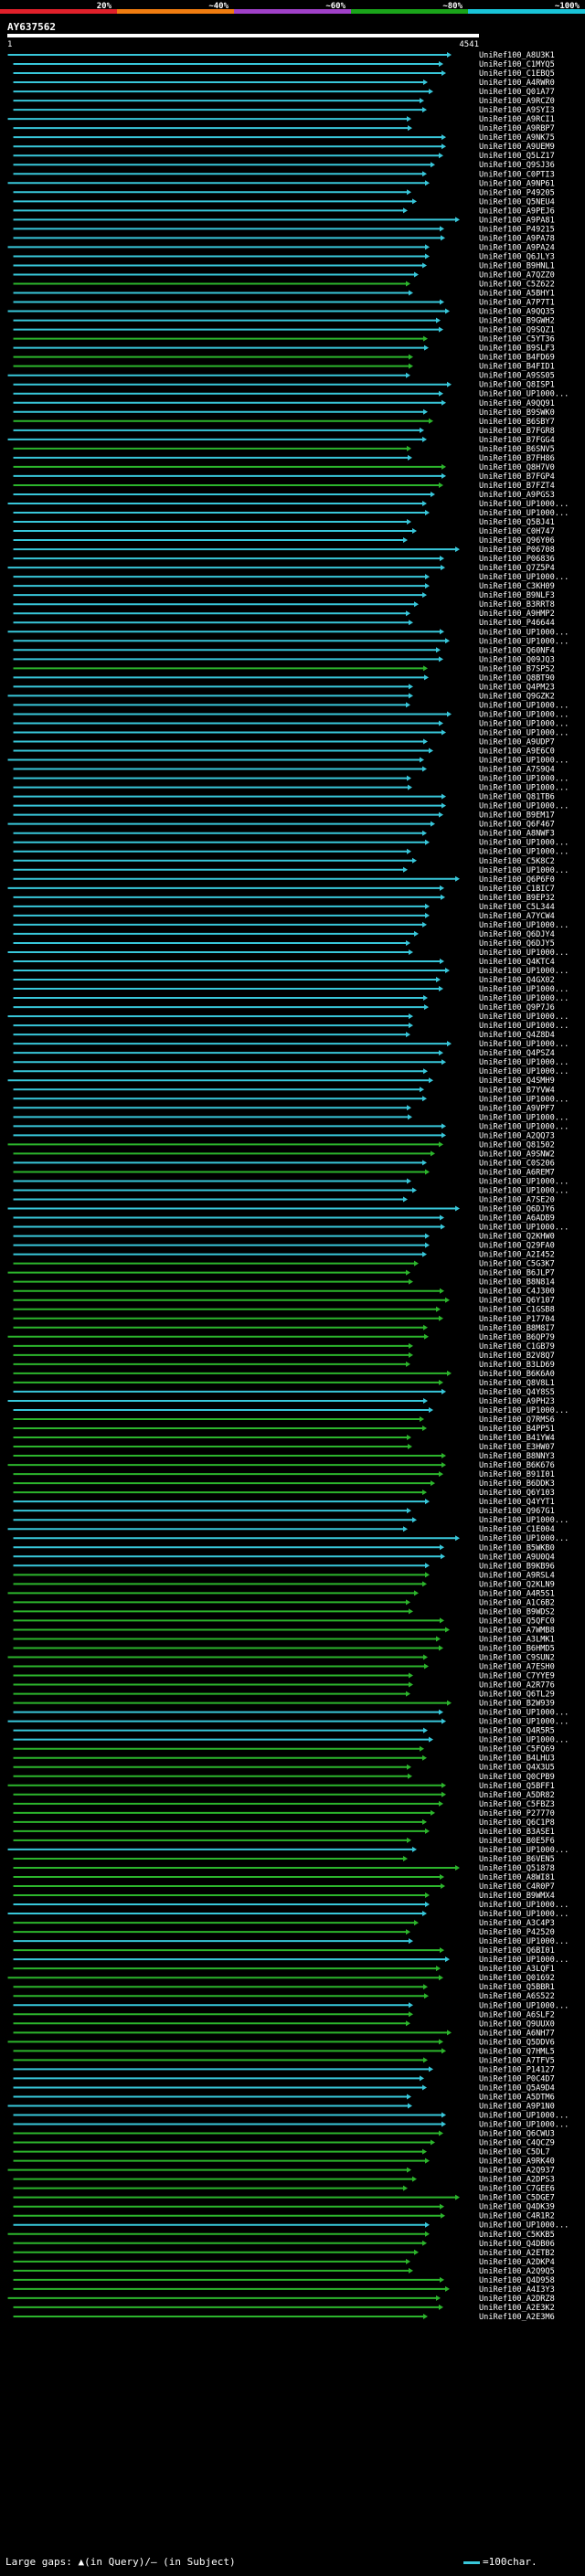 This screenshot has width=585, height=2576. I want to click on hit-label: UniRef100_Q6P6F0, so click(517, 880).